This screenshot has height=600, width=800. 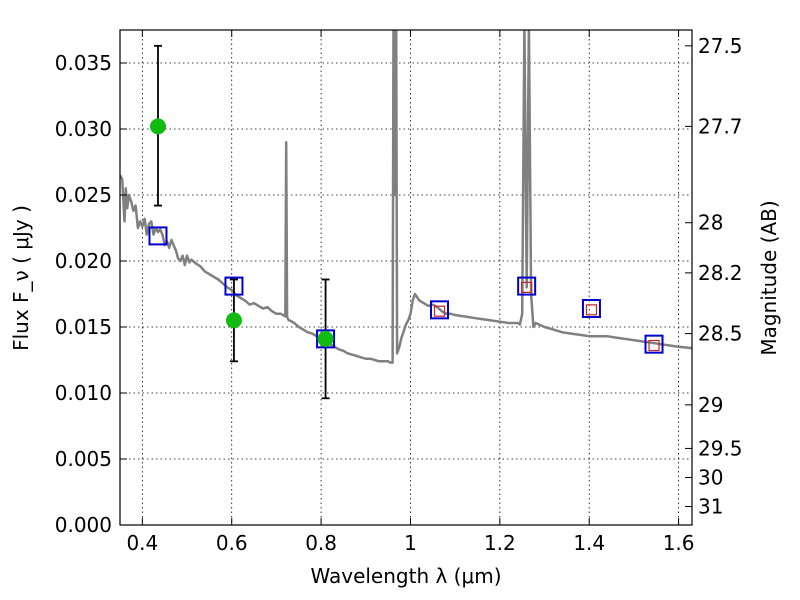 I want to click on x-tick-label: 0.4, so click(x=142, y=543).